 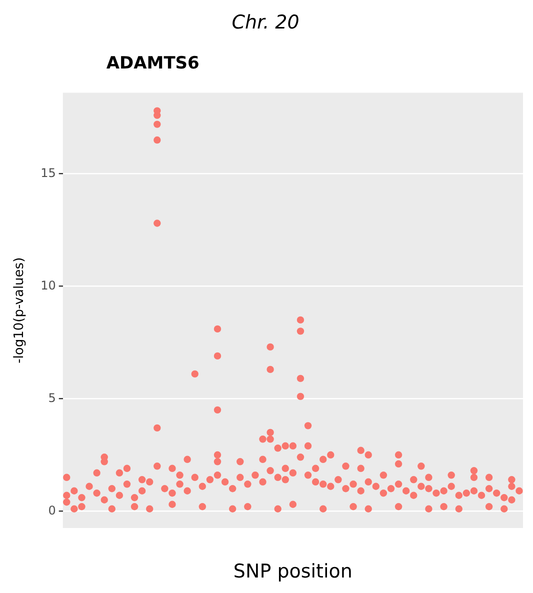 What do you see at coordinates (48, 285) in the screenshot?
I see `y-tick-label: 10` at bounding box center [48, 285].